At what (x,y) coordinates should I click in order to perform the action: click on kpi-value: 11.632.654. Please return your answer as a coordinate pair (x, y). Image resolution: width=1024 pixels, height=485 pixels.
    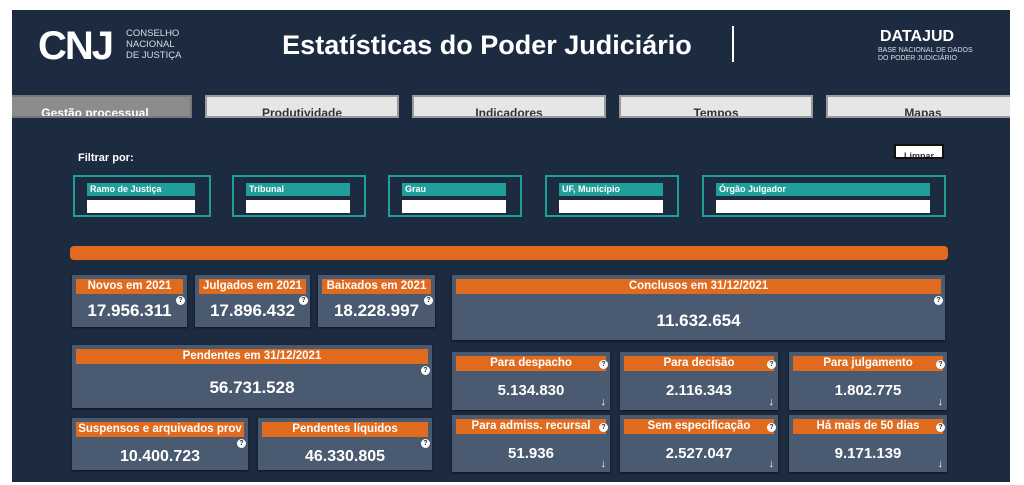
    Looking at the image, I should click on (698, 320).